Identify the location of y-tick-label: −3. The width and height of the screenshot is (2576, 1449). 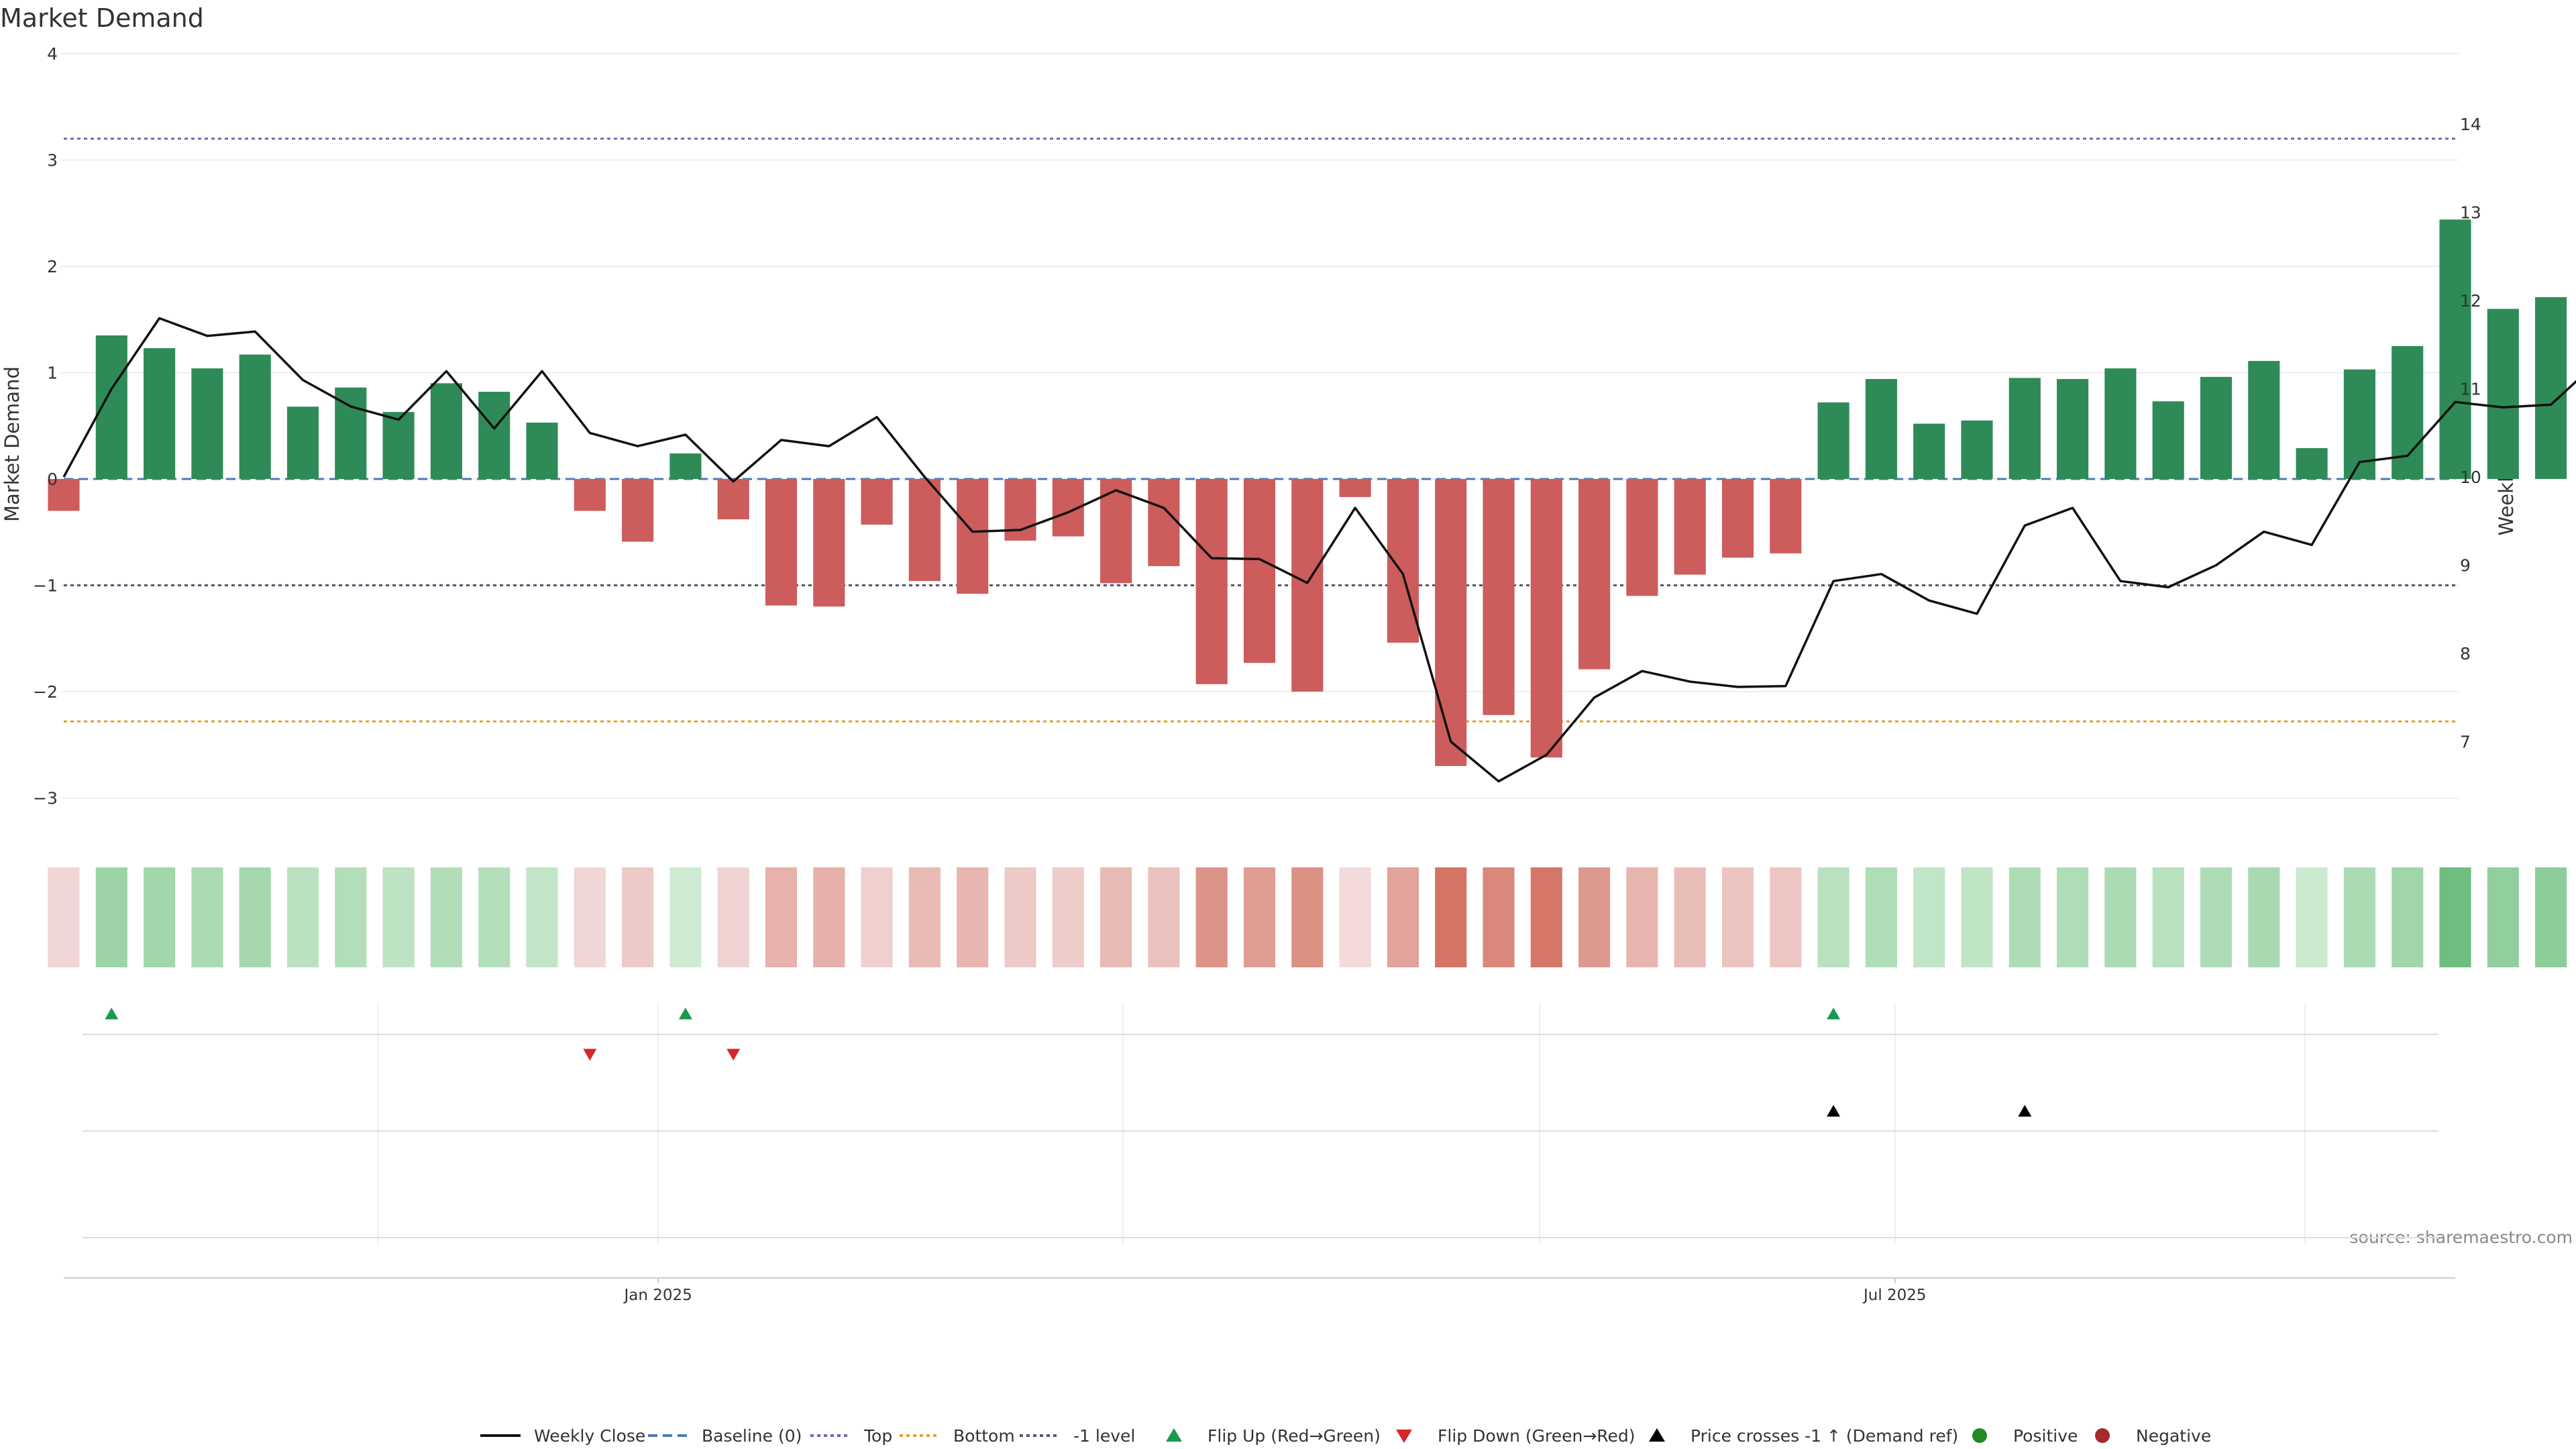
(45, 798).